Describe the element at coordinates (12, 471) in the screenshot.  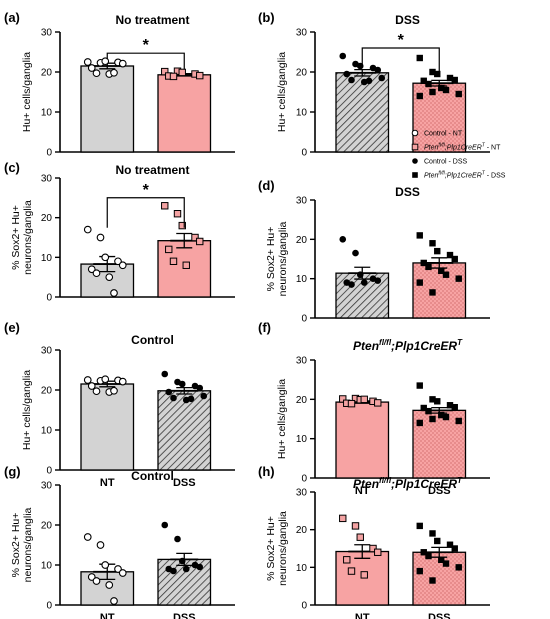
I see `panel-letter: (g)` at that location.